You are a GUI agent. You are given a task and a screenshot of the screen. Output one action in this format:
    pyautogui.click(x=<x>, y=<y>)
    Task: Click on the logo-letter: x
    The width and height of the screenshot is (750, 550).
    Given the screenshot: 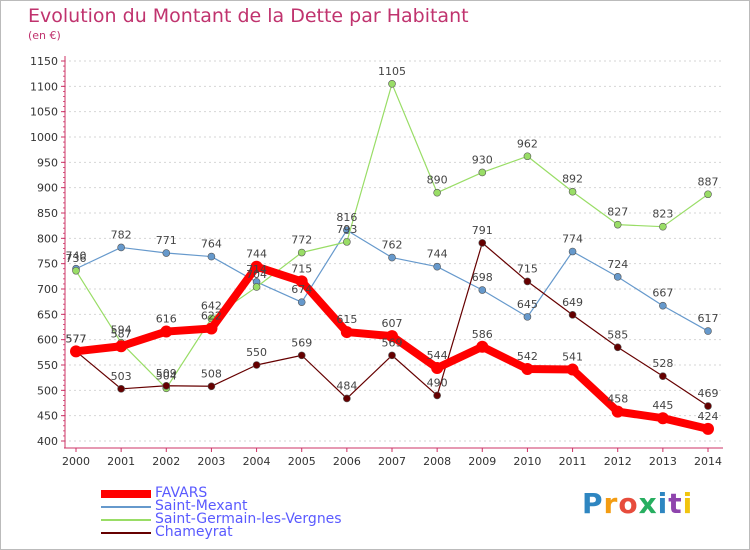 What is the action you would take?
    pyautogui.click(x=648, y=503)
    